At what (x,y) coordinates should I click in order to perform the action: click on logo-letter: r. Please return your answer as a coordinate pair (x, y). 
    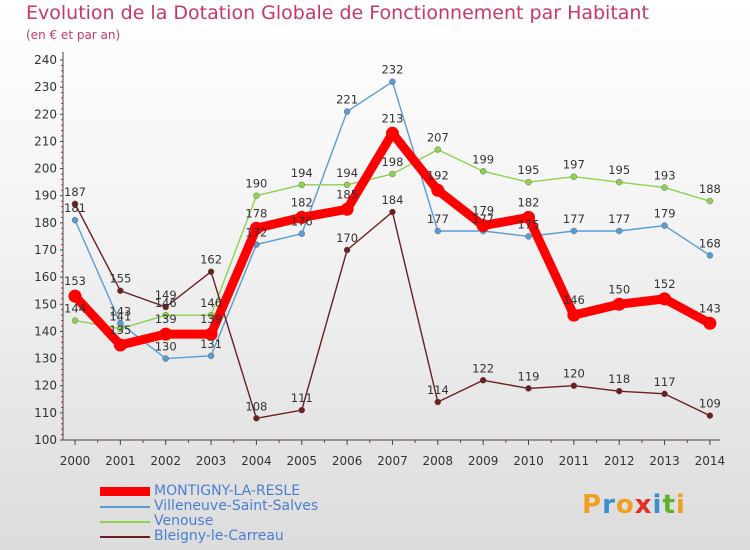
    Looking at the image, I should click on (609, 505).